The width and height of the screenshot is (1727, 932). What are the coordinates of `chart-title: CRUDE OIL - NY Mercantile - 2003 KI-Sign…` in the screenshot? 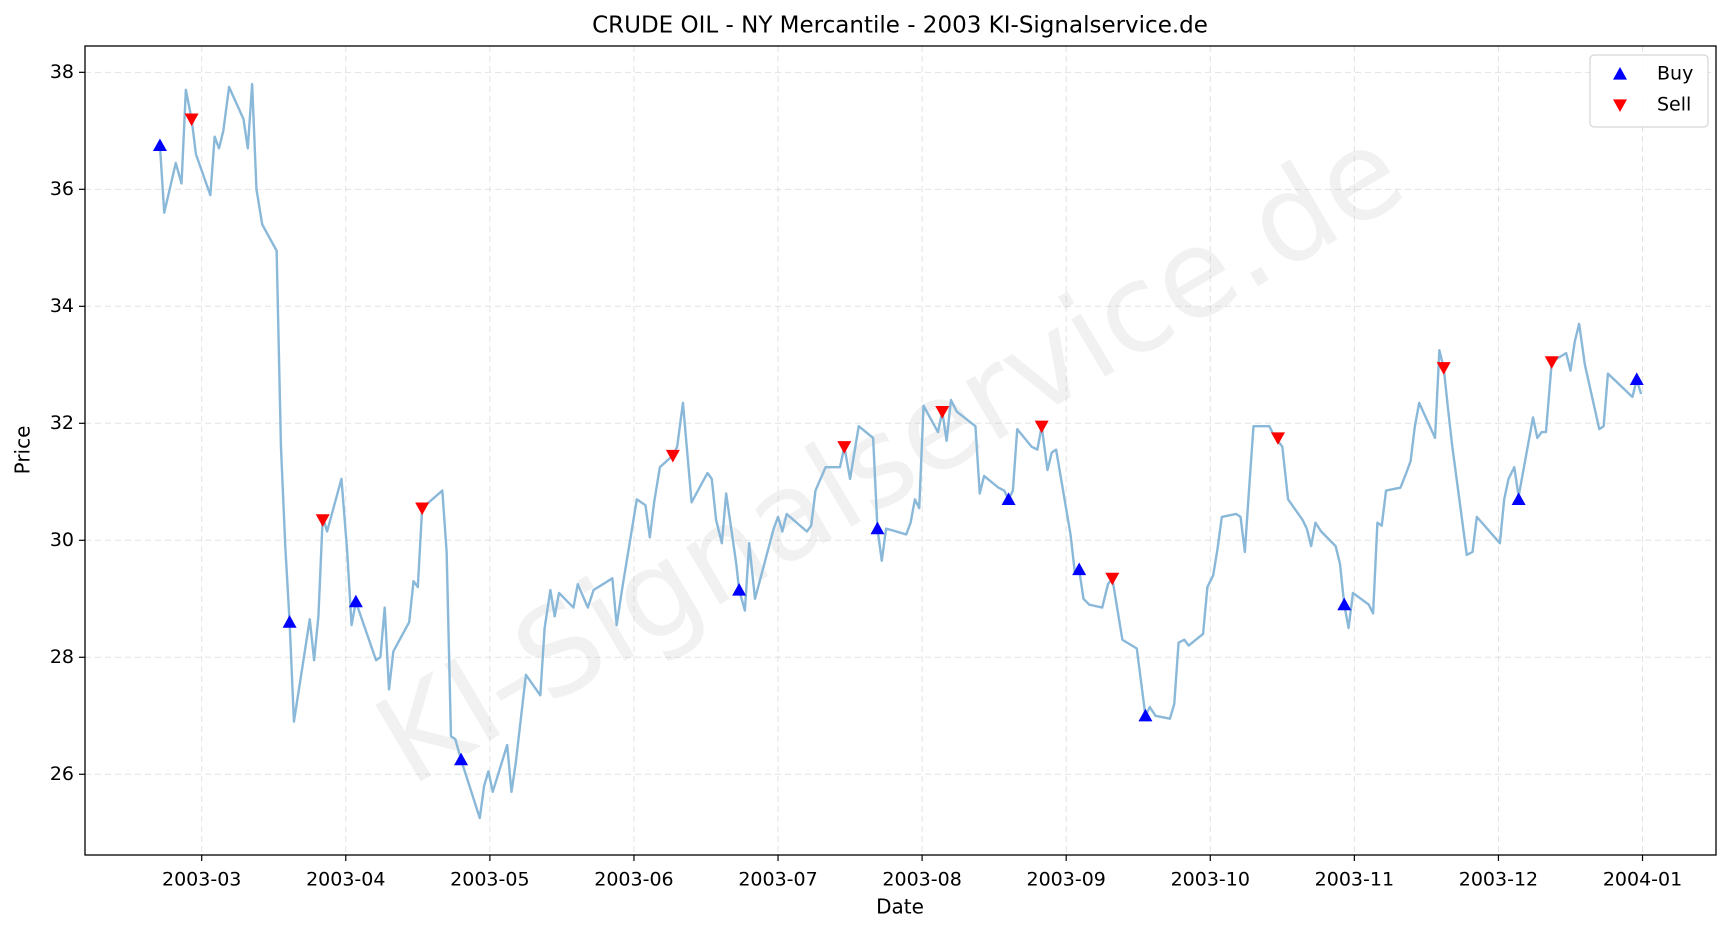 It's located at (900, 26).